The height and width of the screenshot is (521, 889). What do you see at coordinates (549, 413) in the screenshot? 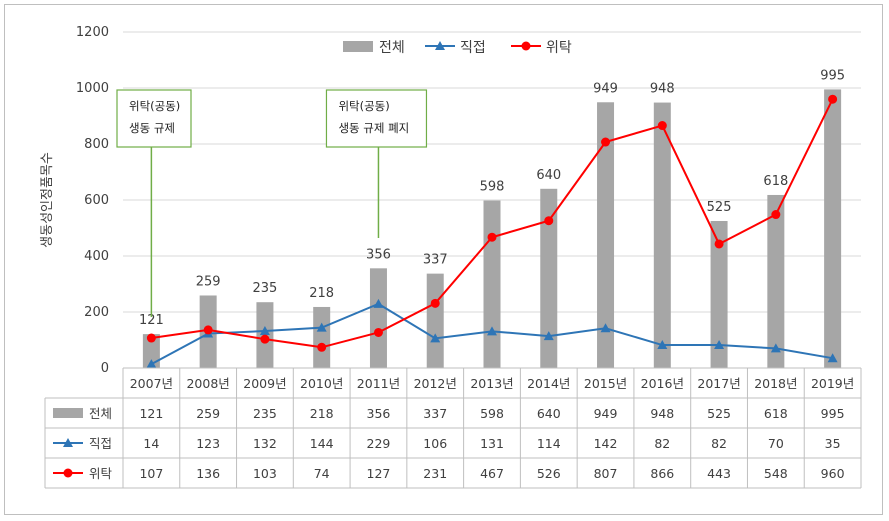
I see `table-cell: 640` at bounding box center [549, 413].